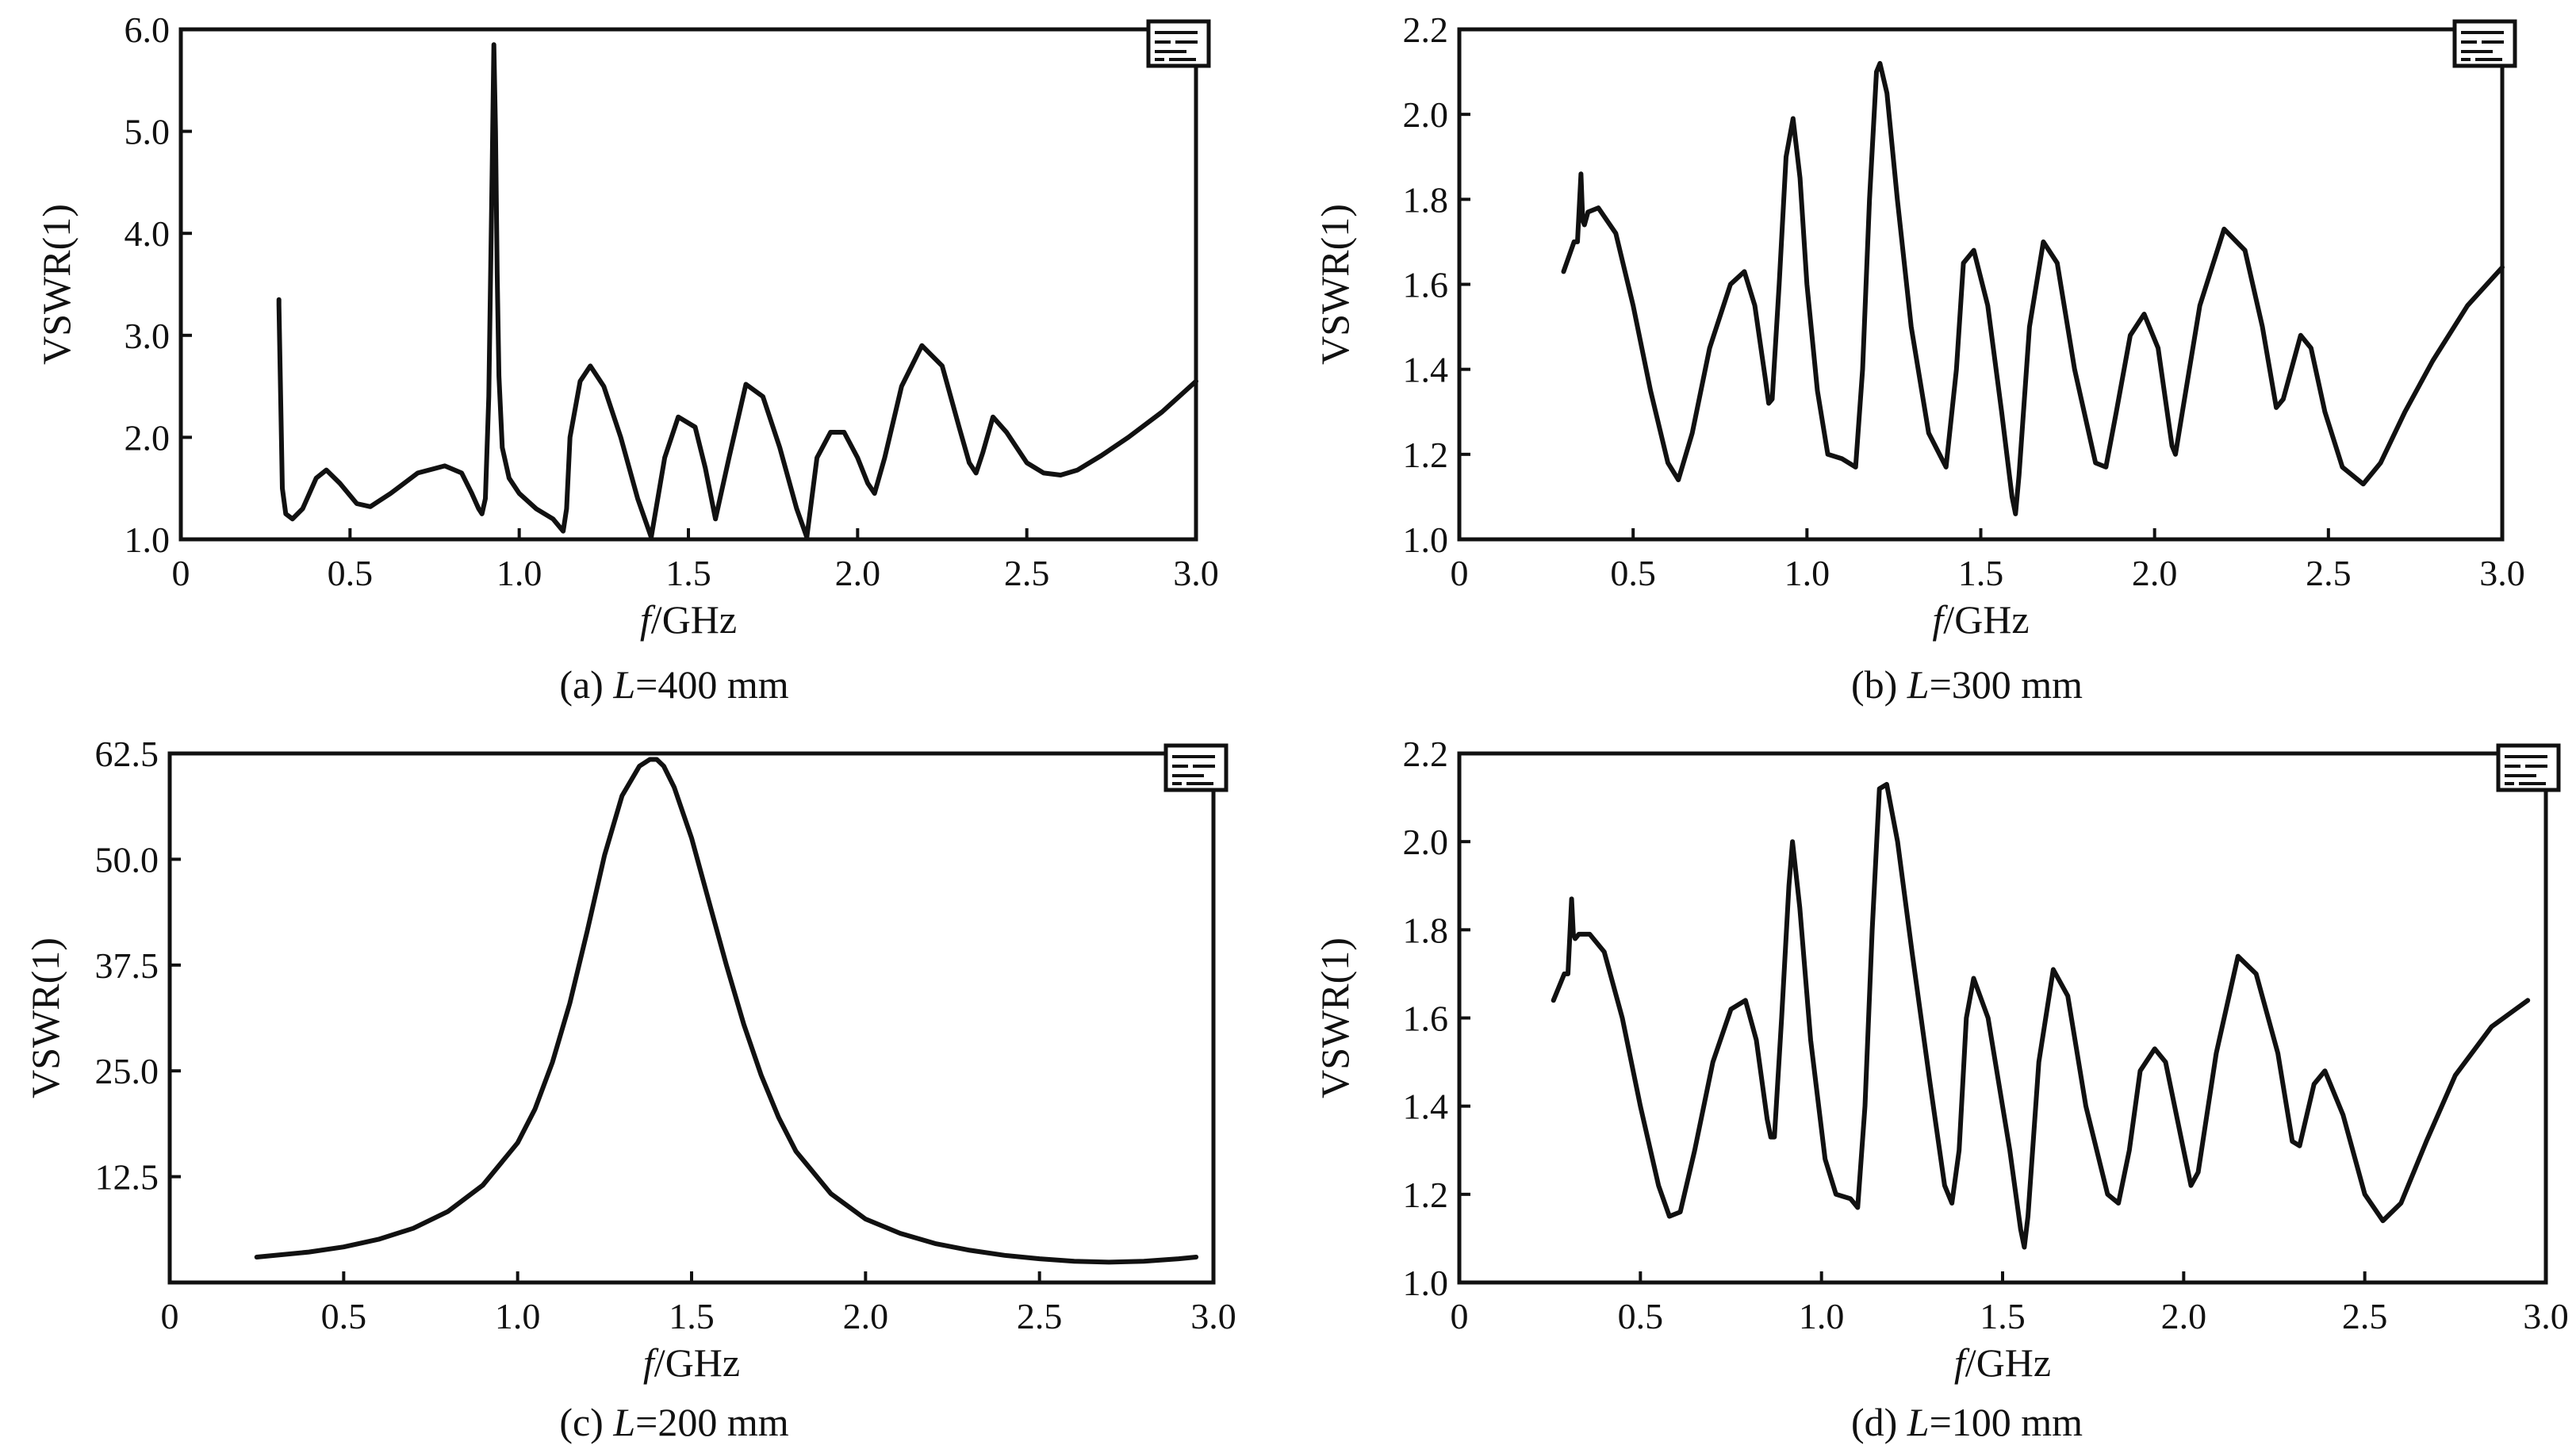 The image size is (2576, 1453). Describe the element at coordinates (2007, 1422) in the screenshot. I see `caption-suffix: =100 mm` at that location.